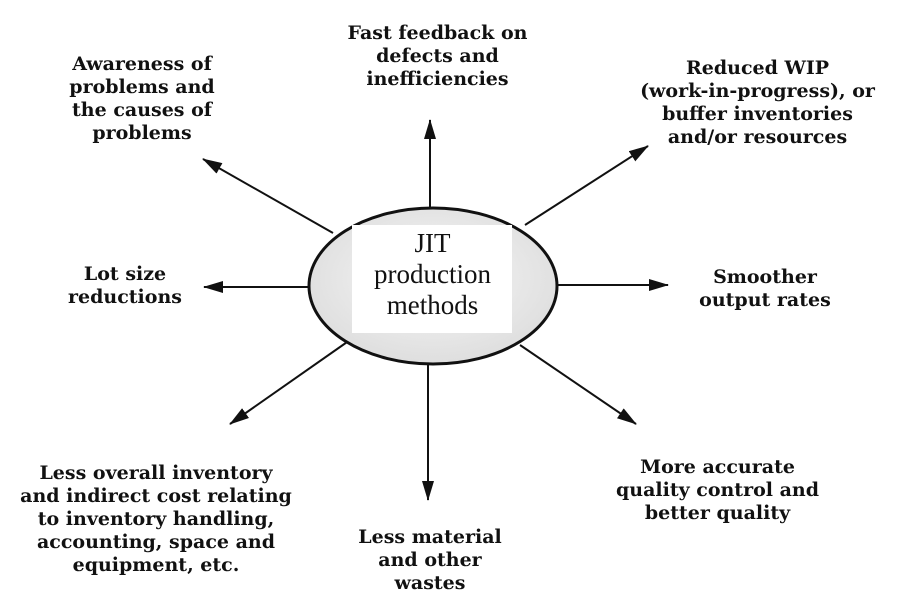 The height and width of the screenshot is (615, 900). I want to click on outcome-less-waste: Less material and other wastes, so click(430, 560).